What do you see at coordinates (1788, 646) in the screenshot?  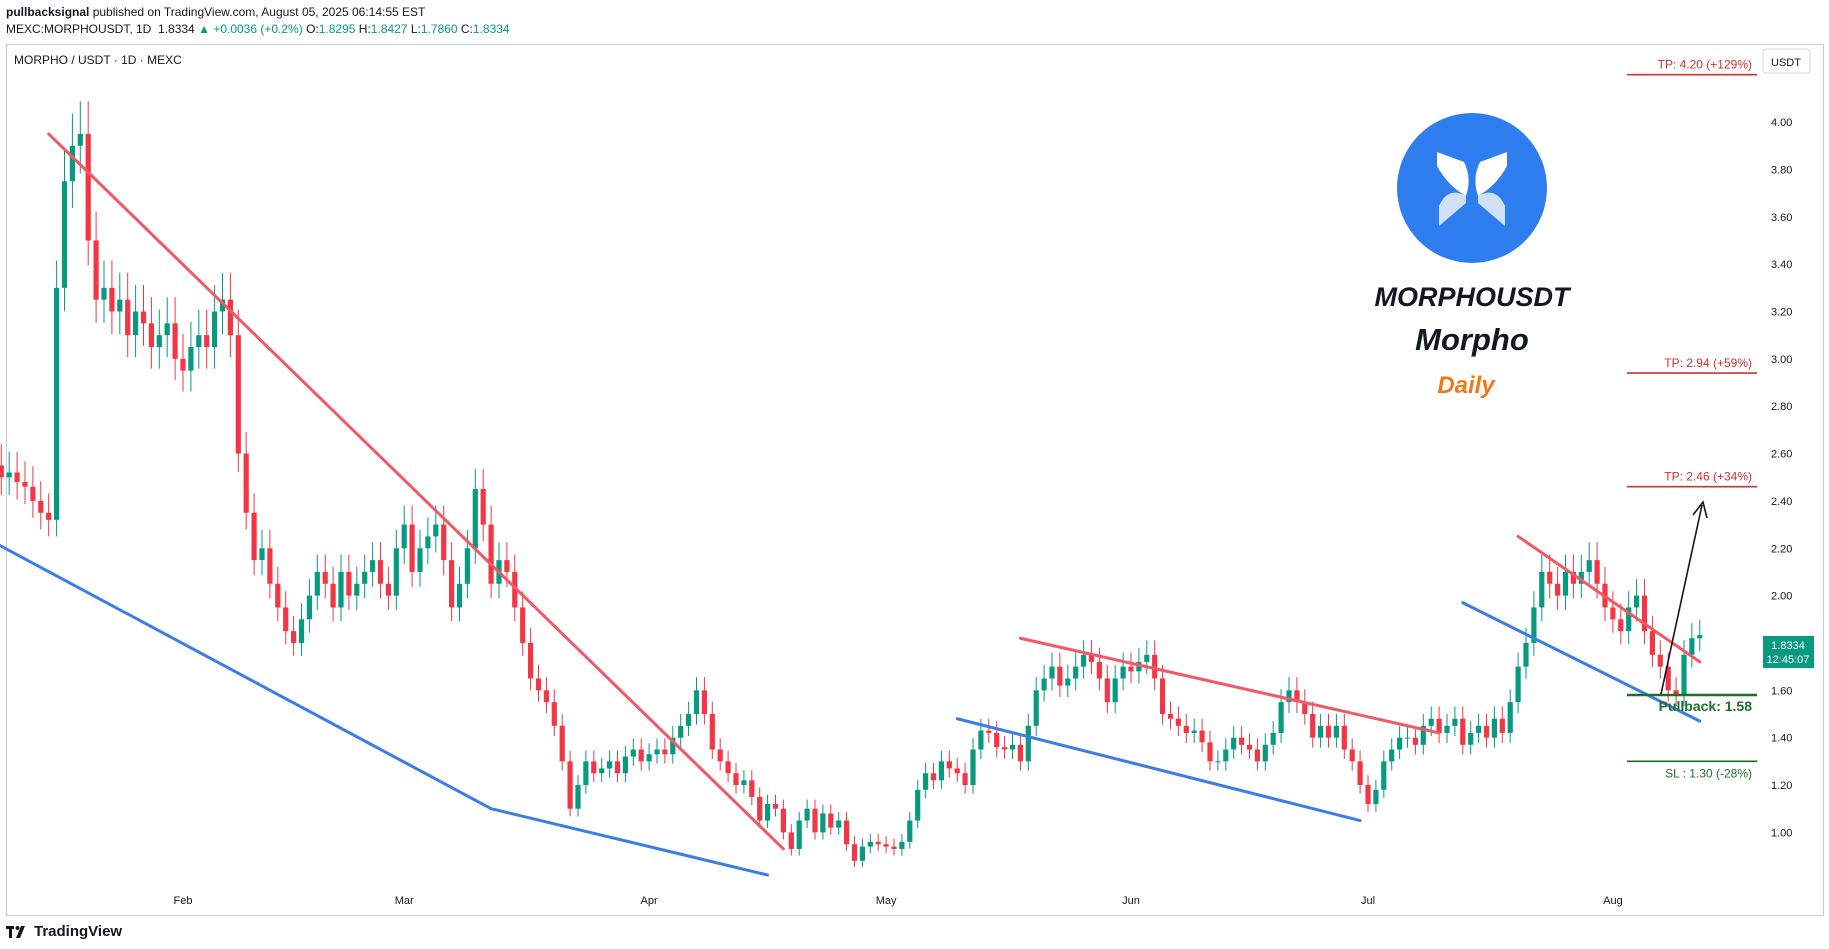 I see `price-tag-value: 1.8334` at bounding box center [1788, 646].